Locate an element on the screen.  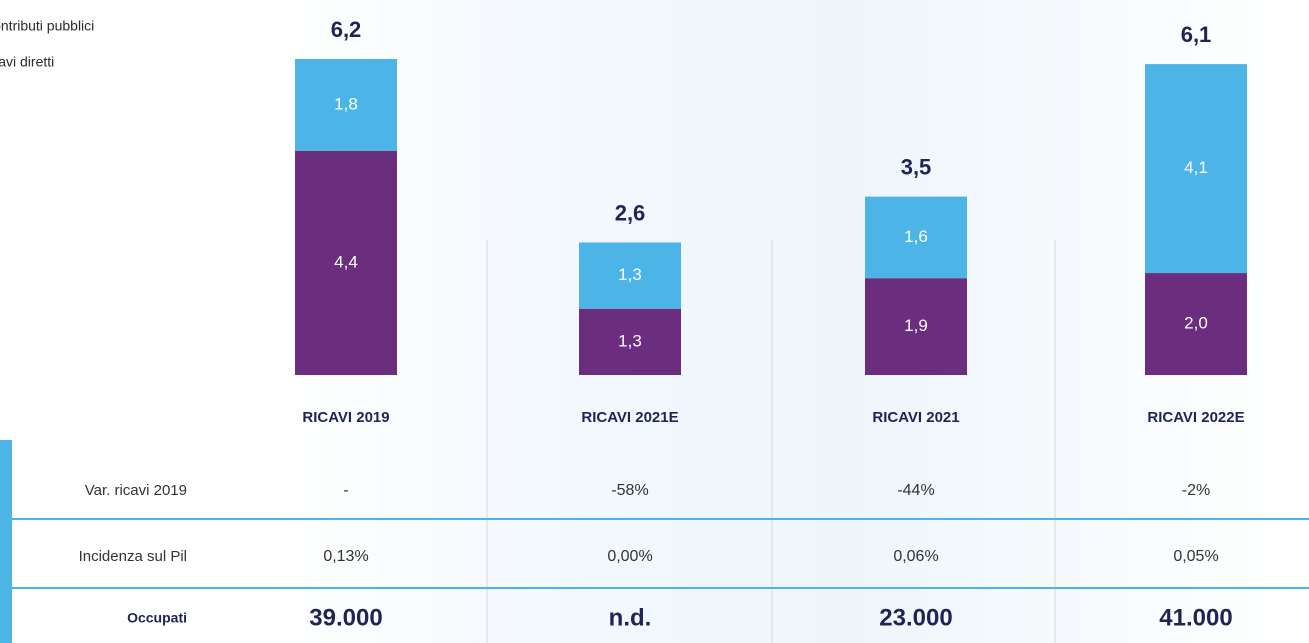
legend-label: Contributi pubblici is located at coordinates (47, 26).